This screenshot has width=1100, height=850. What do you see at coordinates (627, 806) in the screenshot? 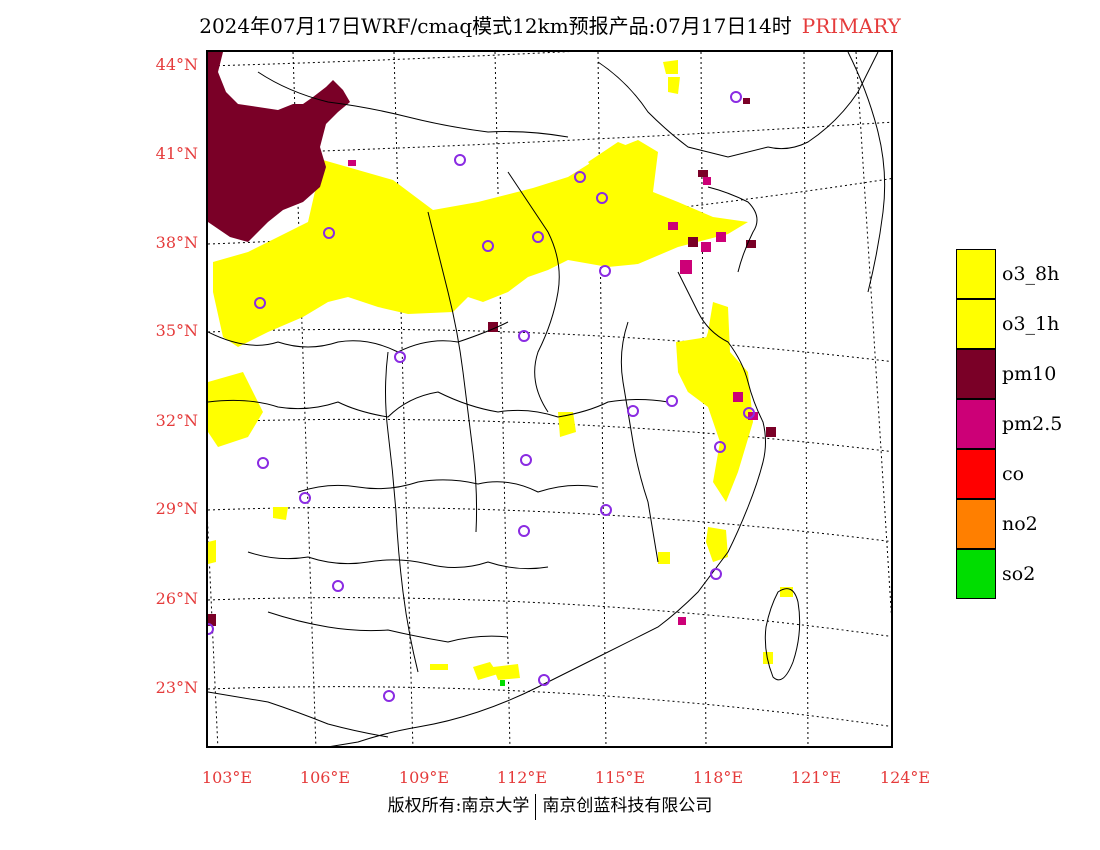
I see `footer-right: 南京创蓝科技有限公司` at bounding box center [627, 806].